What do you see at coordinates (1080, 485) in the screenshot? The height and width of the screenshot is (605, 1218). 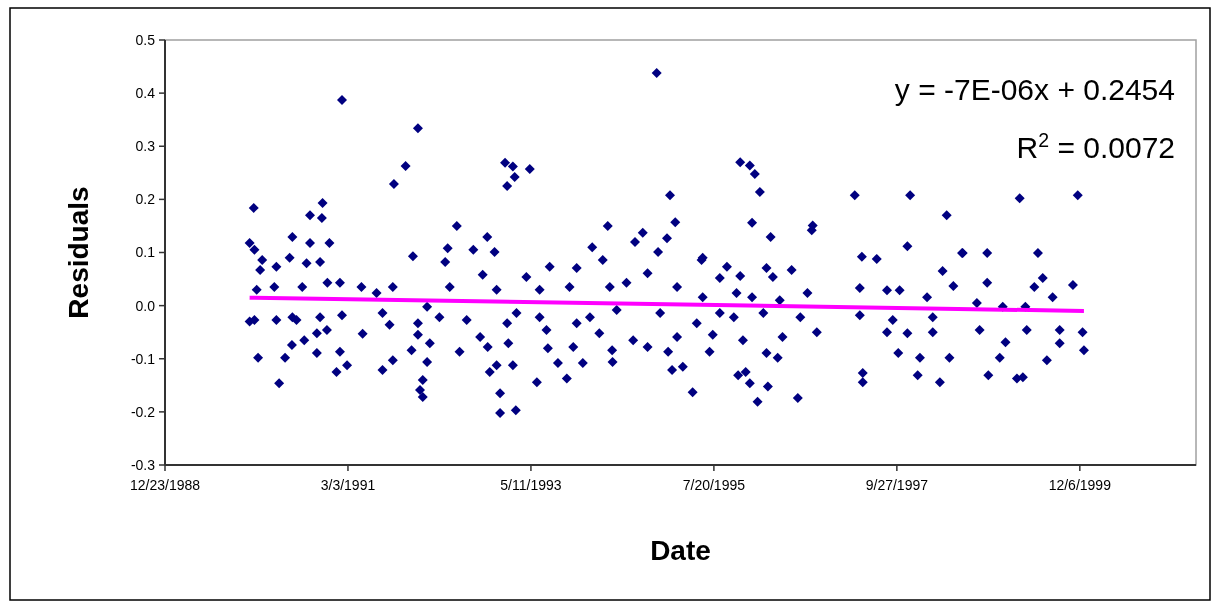 I see `x-tick-label: 12/6/1999` at bounding box center [1080, 485].